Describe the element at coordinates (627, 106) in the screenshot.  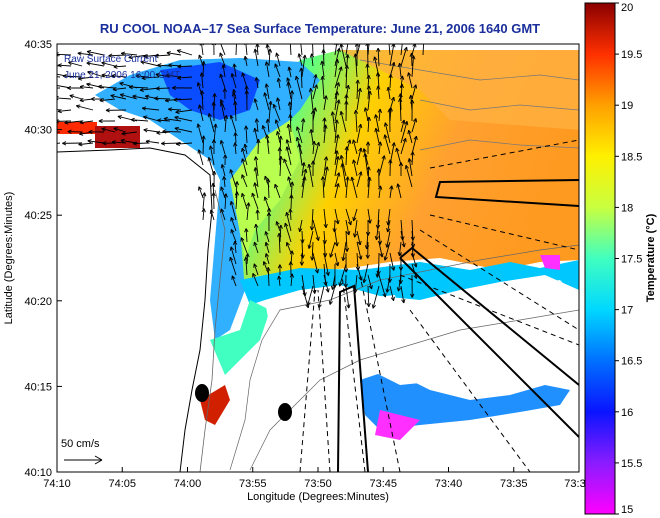
I see `colorbar-tick-label: 19` at that location.